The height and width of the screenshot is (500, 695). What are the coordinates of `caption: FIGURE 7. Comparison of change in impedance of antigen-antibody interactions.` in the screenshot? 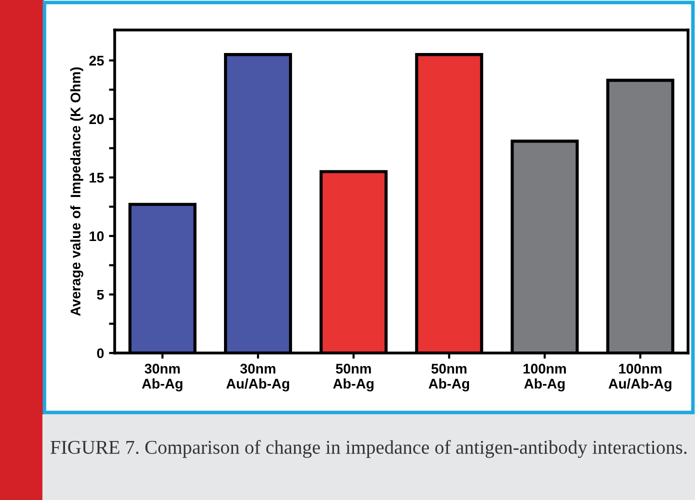 It's located at (368, 449).